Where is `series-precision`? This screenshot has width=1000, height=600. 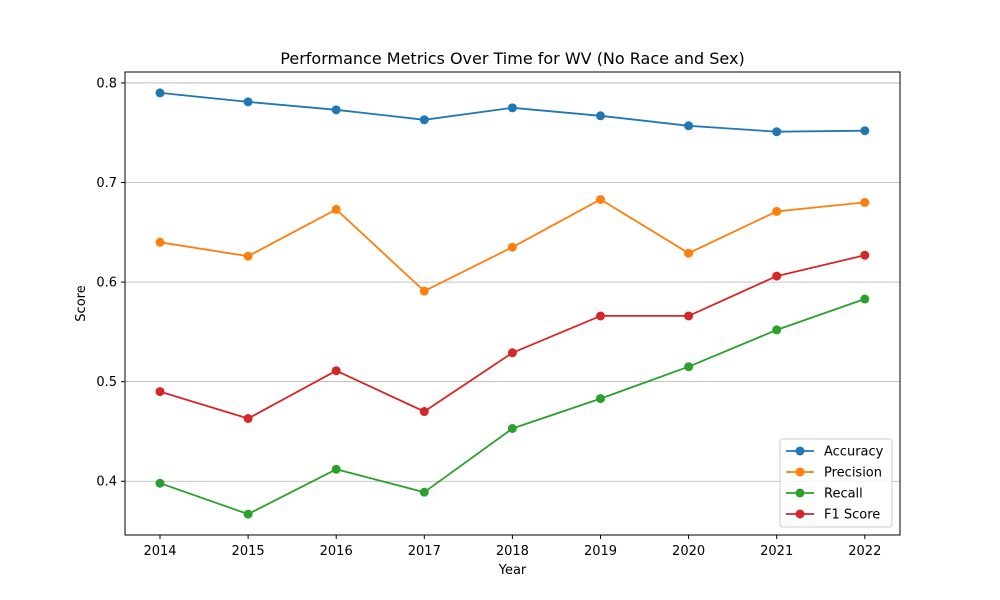 series-precision is located at coordinates (512, 245).